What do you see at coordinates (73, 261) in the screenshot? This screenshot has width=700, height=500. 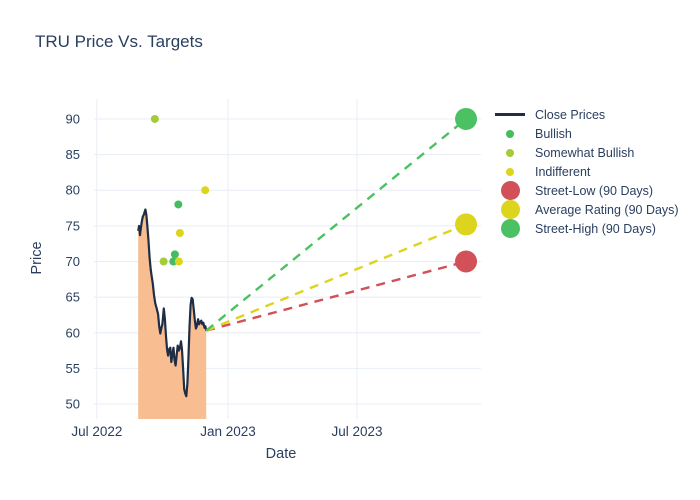 I see `y-tick-label: 70` at bounding box center [73, 261].